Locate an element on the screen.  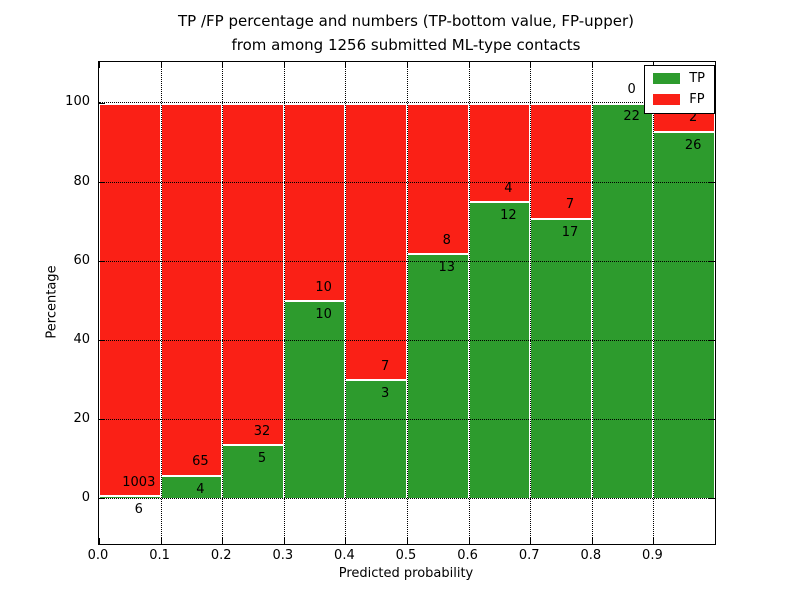
x-tick-label: 0.6 is located at coordinates (467, 555).